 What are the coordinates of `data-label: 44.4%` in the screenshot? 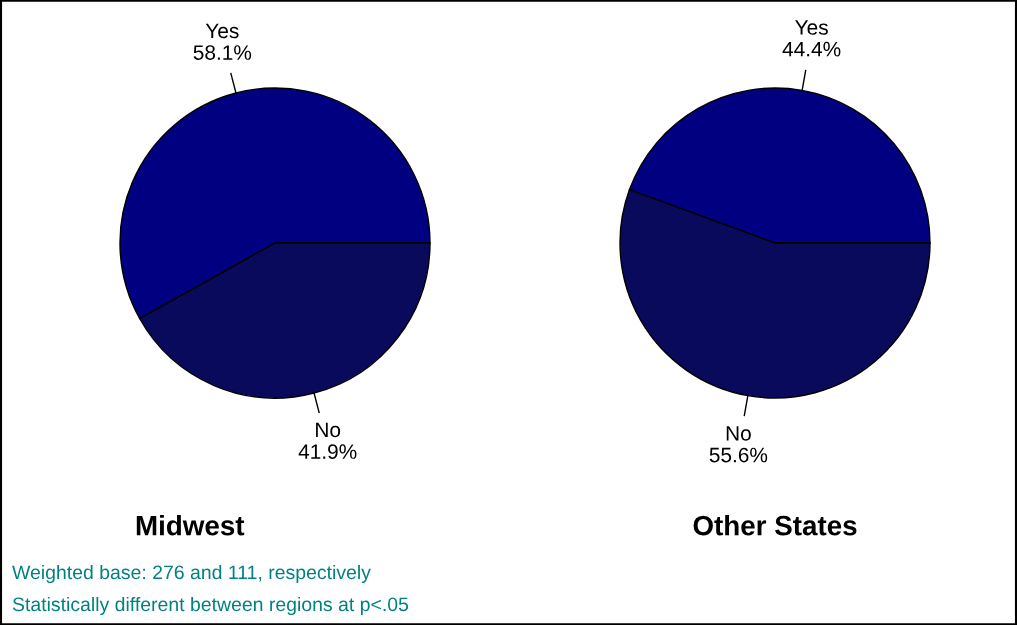 It's located at (811, 49).